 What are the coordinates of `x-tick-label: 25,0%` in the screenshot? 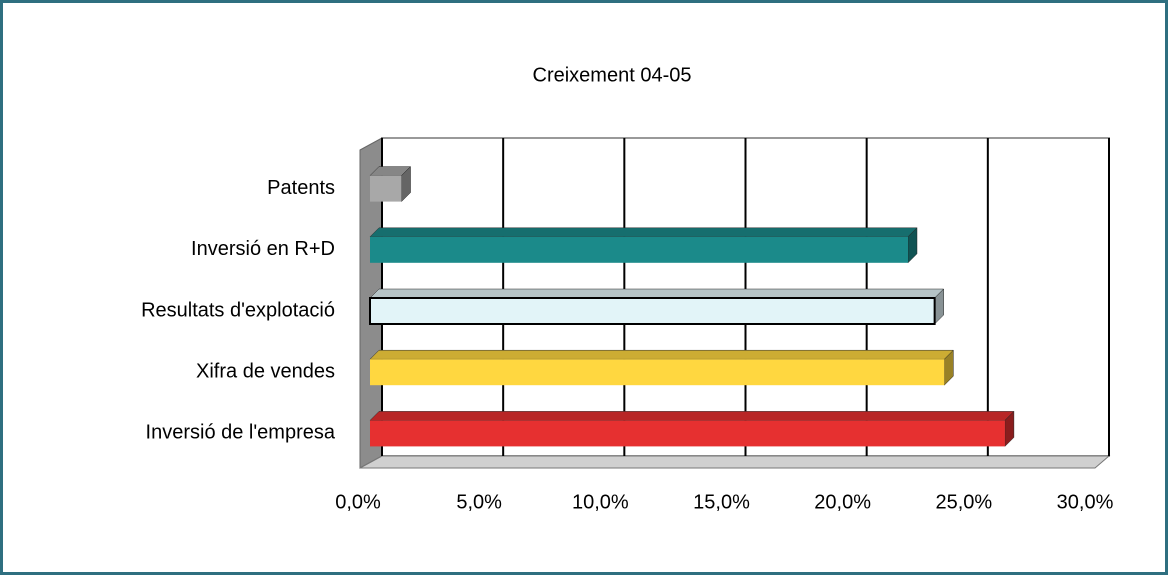 It's located at (963, 502).